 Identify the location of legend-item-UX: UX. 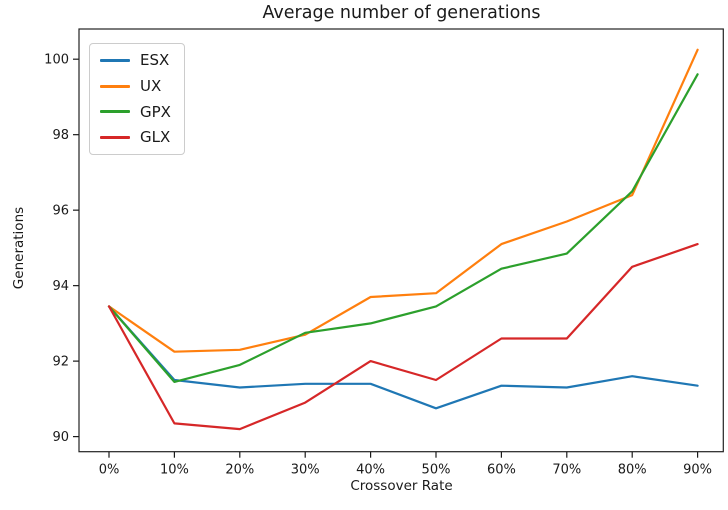
(135, 86).